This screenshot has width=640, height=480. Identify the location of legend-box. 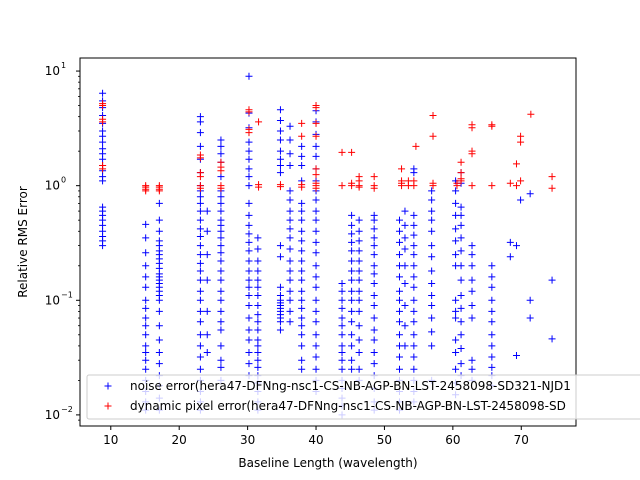
(363, 397).